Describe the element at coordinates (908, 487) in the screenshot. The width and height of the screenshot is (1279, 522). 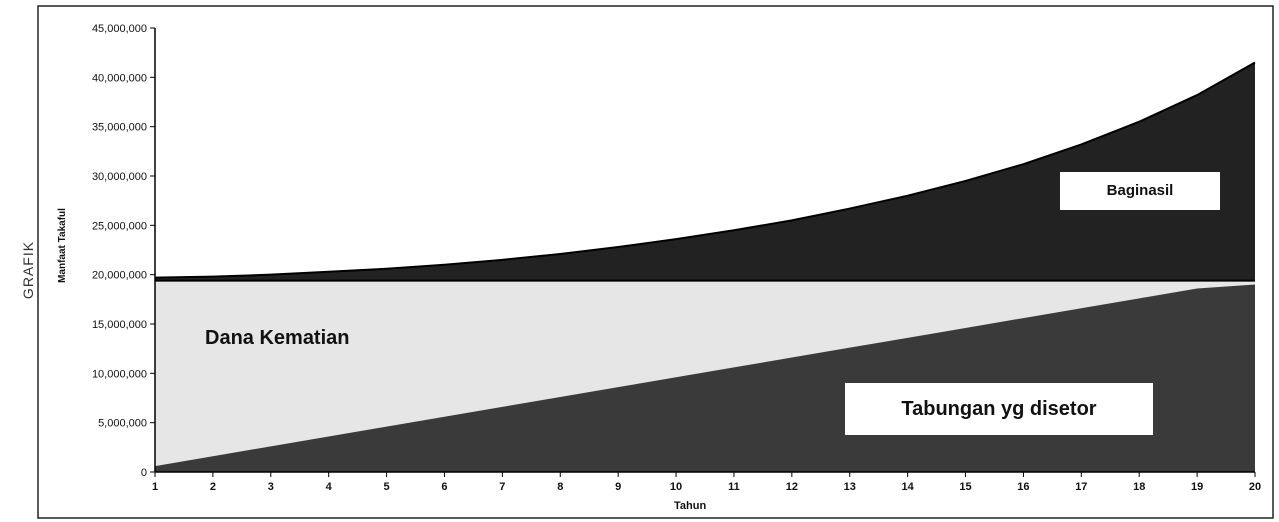
I see `x-tick-label: 14` at that location.